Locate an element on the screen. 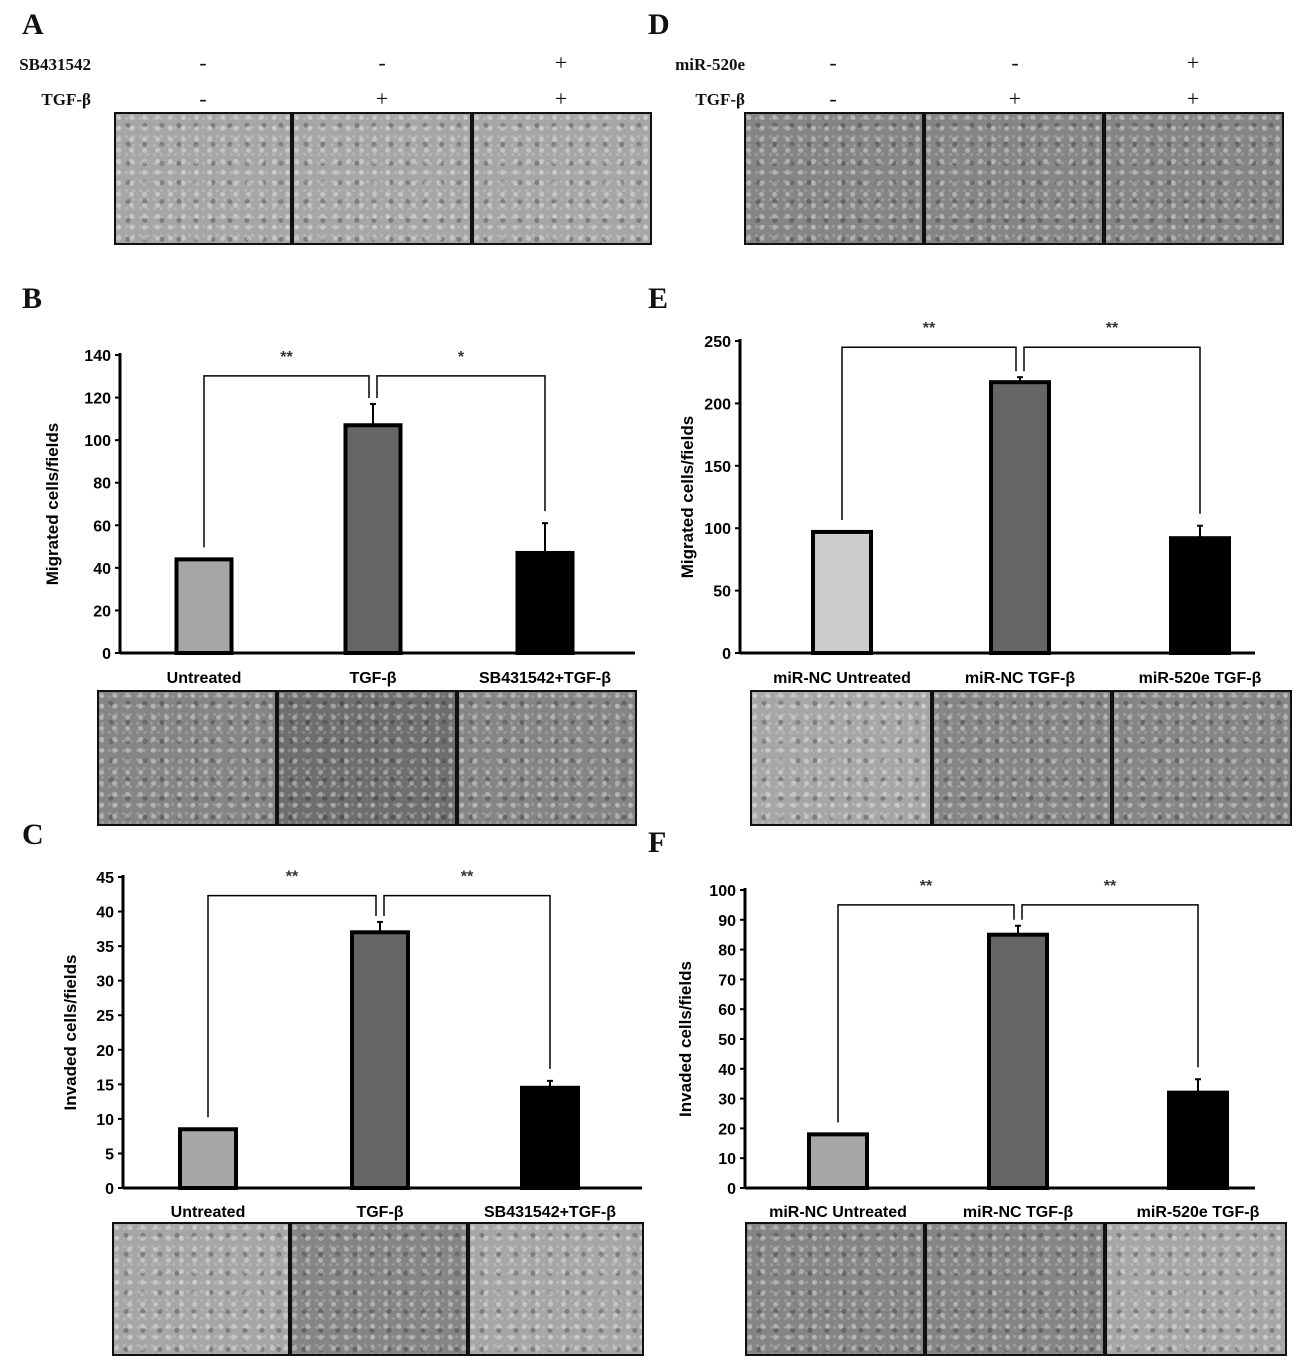 The height and width of the screenshot is (1366, 1310). significance-label: * is located at coordinates (461, 357).